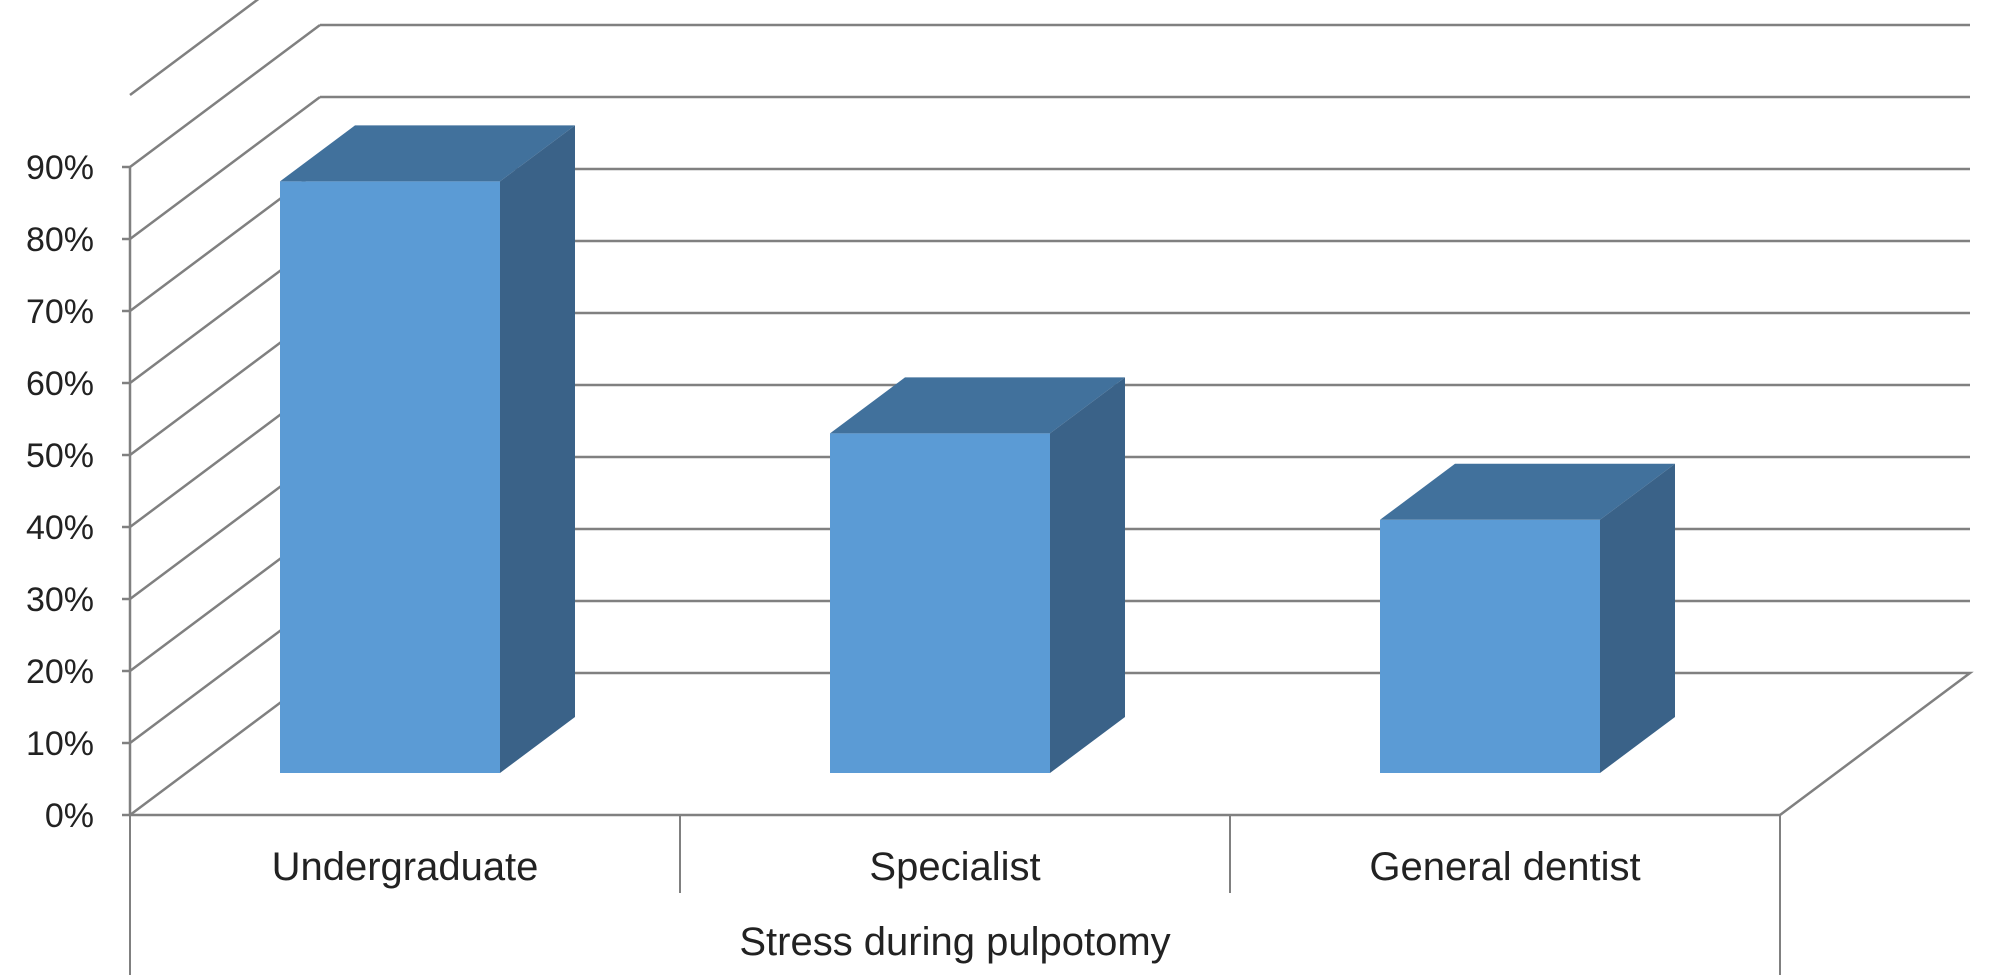 The width and height of the screenshot is (1992, 975). What do you see at coordinates (954, 942) in the screenshot?
I see `x-axis-group-label: Stress during pulpotomy` at bounding box center [954, 942].